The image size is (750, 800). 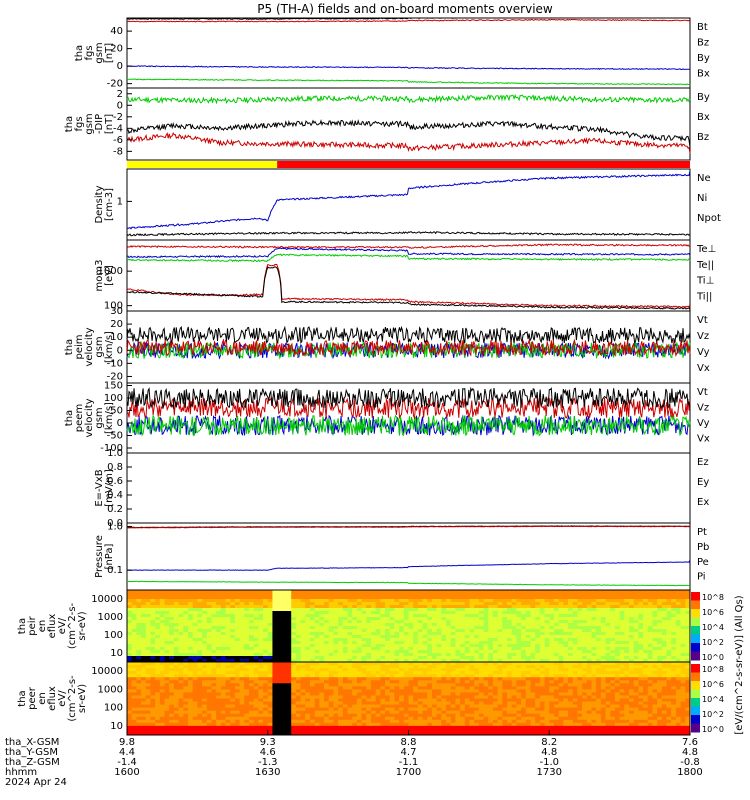 What do you see at coordinates (120, 66) in the screenshot?
I see `y-tick-label: 0` at bounding box center [120, 66].